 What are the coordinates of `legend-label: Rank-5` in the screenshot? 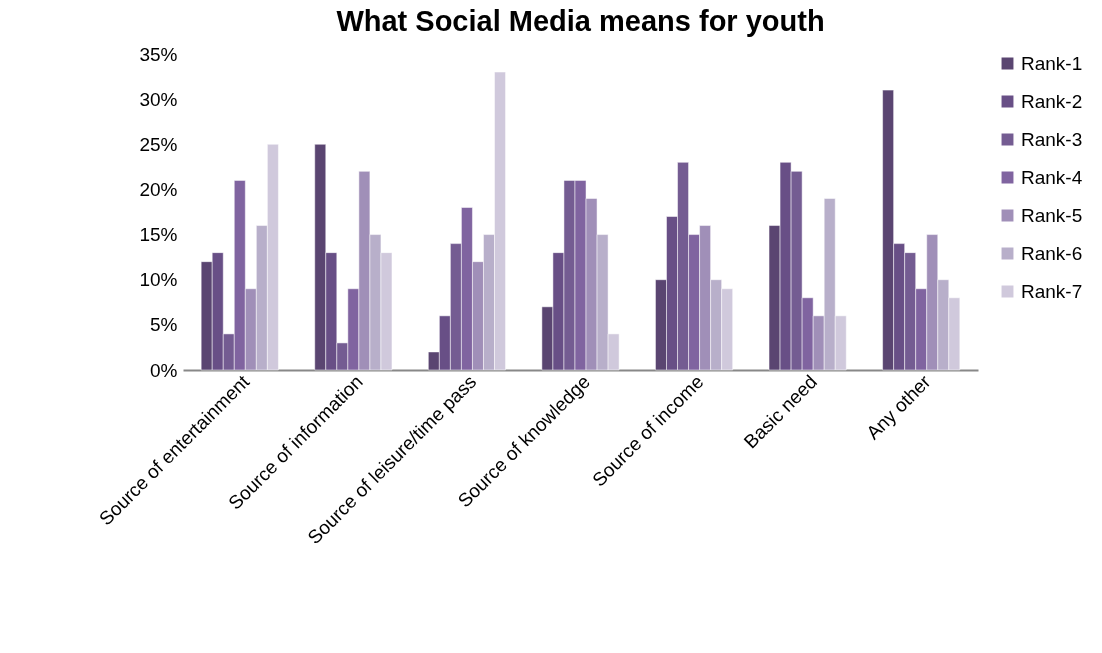 It's located at (1052, 215).